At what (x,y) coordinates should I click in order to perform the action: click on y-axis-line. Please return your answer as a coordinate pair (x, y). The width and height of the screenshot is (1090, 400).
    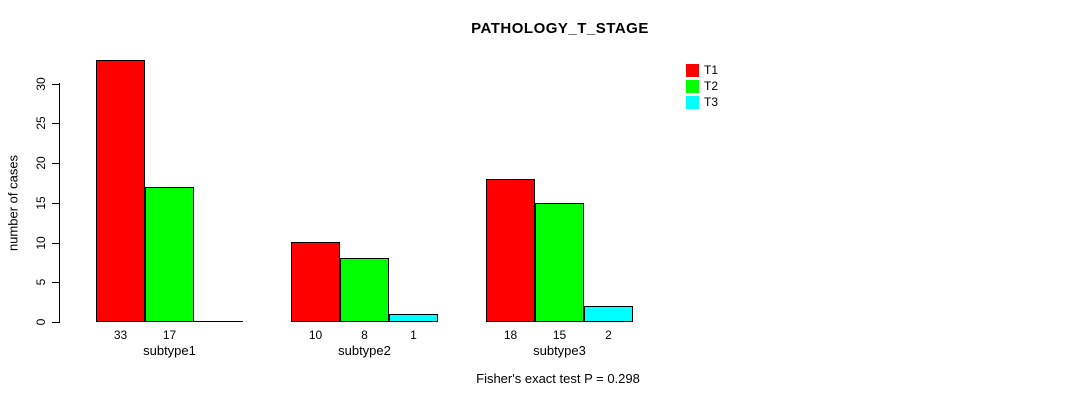
    Looking at the image, I should click on (59, 203).